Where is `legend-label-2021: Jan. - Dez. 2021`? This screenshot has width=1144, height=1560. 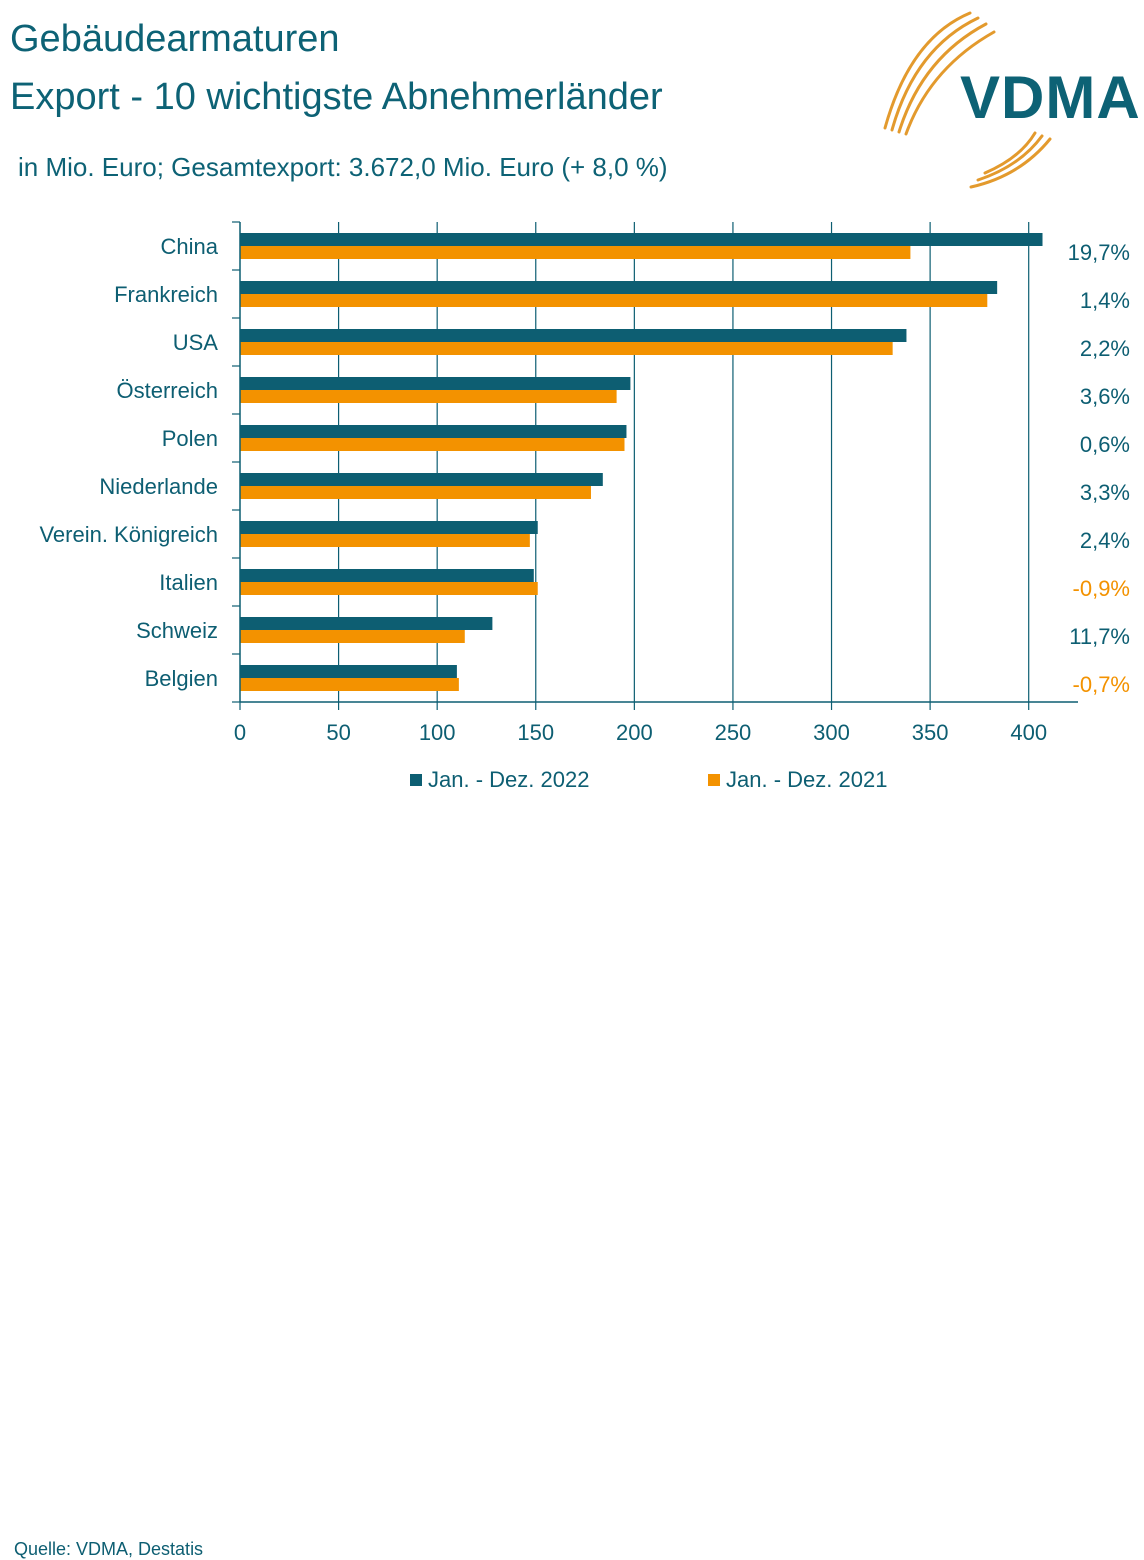
legend-label-2021: Jan. - Dez. 2021 is located at coordinates (807, 779).